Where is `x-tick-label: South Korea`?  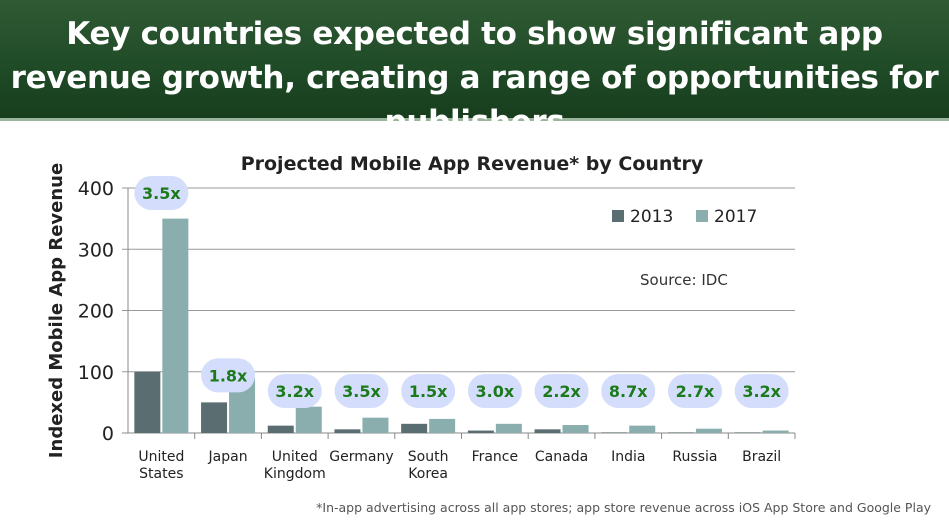
x-tick-label: South Korea is located at coordinates (428, 465).